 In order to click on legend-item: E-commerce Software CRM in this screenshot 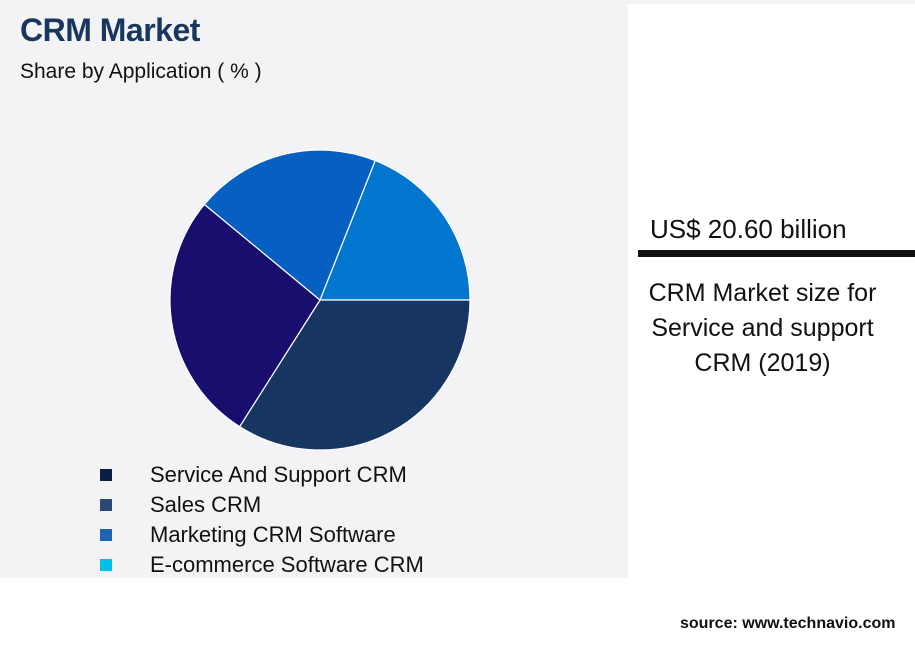, I will do `click(262, 565)`.